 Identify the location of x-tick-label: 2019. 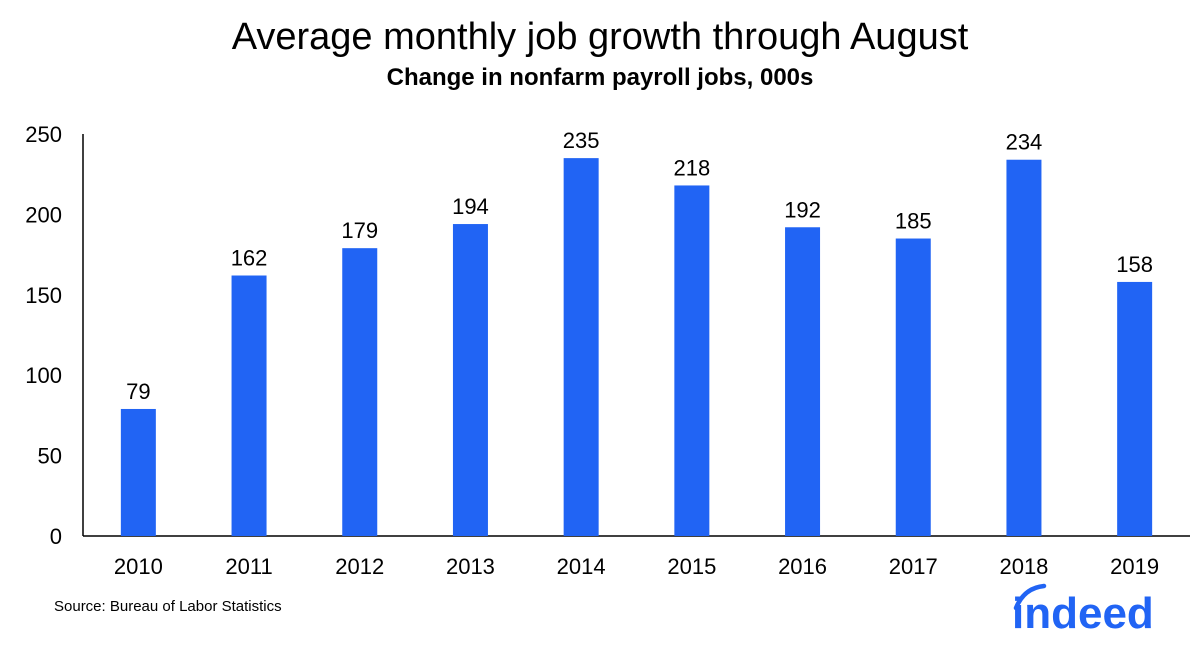
(1134, 566).